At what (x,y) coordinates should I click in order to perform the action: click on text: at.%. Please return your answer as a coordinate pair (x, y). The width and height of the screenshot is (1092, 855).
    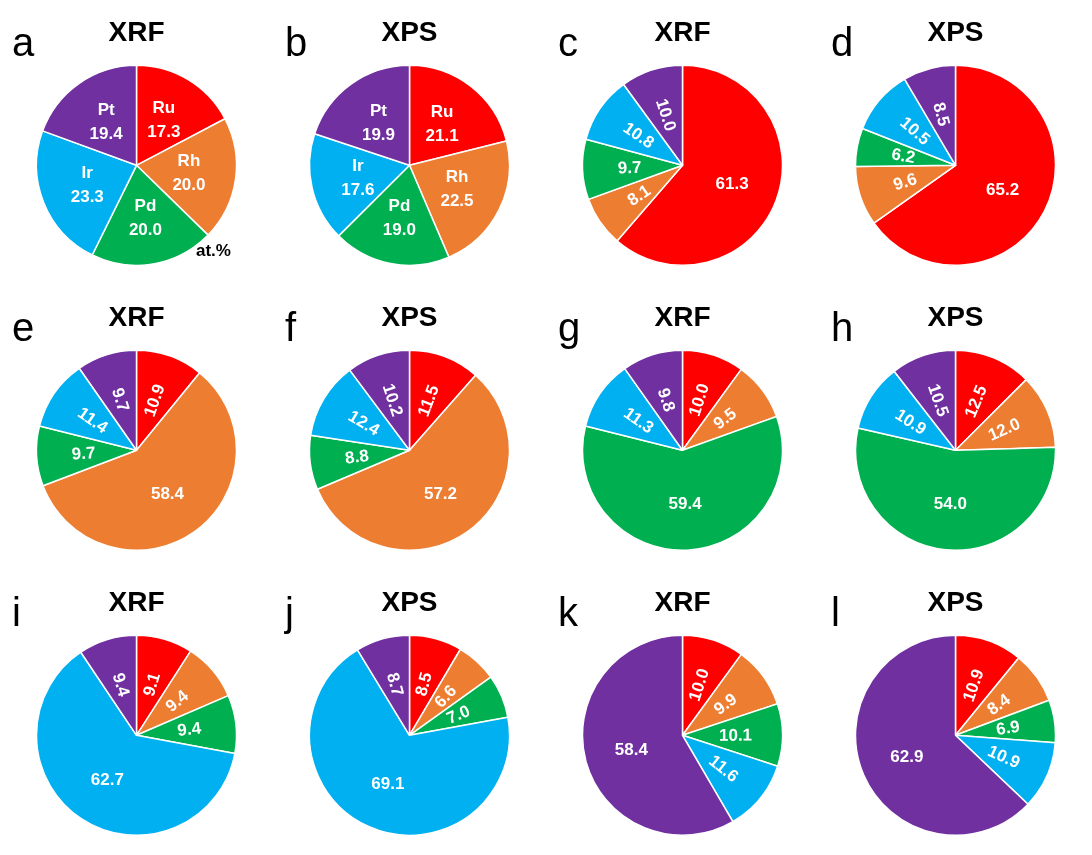
    Looking at the image, I should click on (213, 250).